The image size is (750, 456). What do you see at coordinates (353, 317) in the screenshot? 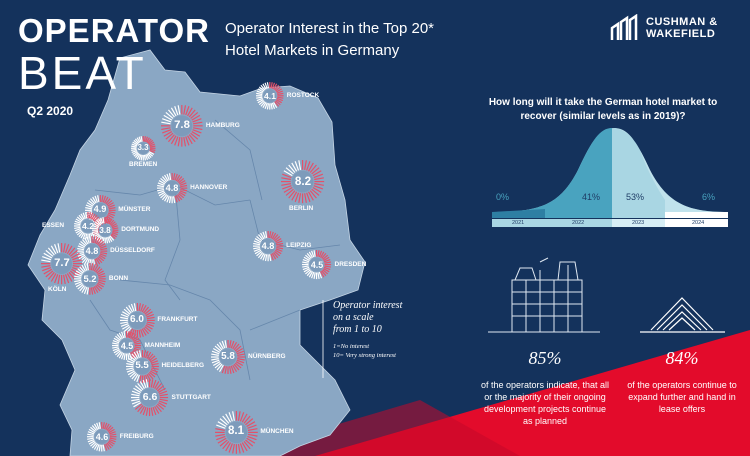
I see `legend-title-2: on a scale` at bounding box center [353, 317].